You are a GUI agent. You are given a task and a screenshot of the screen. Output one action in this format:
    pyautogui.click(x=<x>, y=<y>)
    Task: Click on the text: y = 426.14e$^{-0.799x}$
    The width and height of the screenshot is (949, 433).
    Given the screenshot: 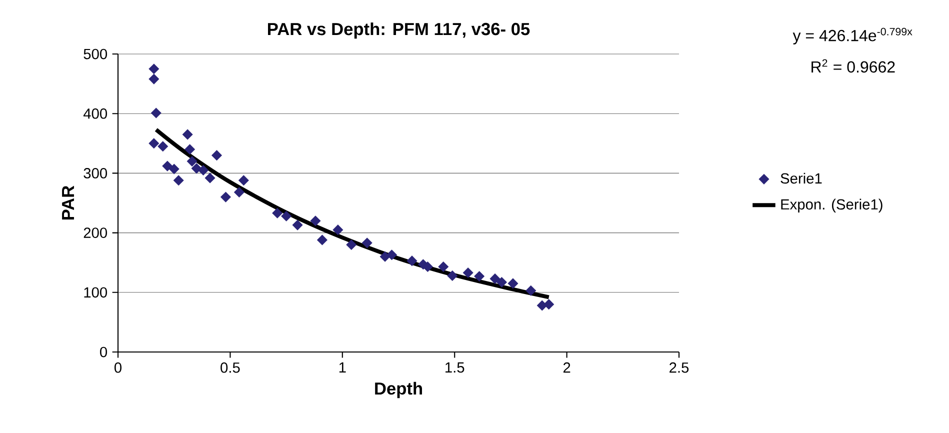 What is the action you would take?
    pyautogui.click(x=852, y=36)
    